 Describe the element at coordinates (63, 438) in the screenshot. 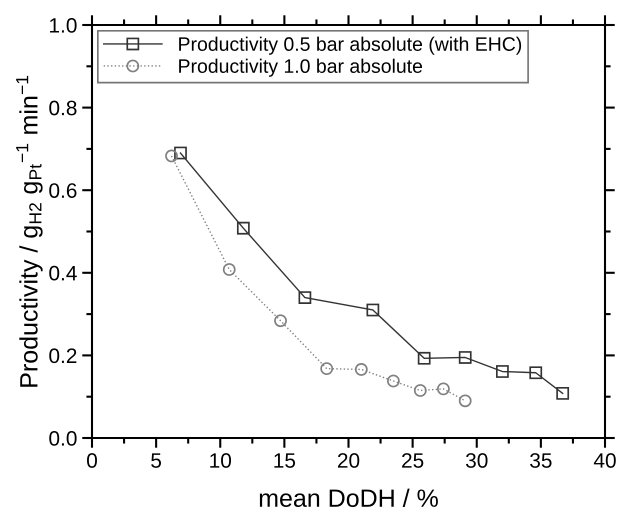

I see `y-tick-label: 0.0` at that location.